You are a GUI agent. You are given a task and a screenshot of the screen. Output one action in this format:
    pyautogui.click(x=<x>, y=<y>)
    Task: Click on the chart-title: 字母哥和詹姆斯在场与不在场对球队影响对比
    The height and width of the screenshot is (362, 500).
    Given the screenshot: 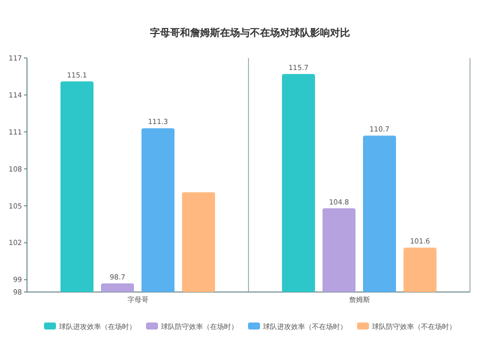 What is the action you would take?
    pyautogui.click(x=250, y=33)
    